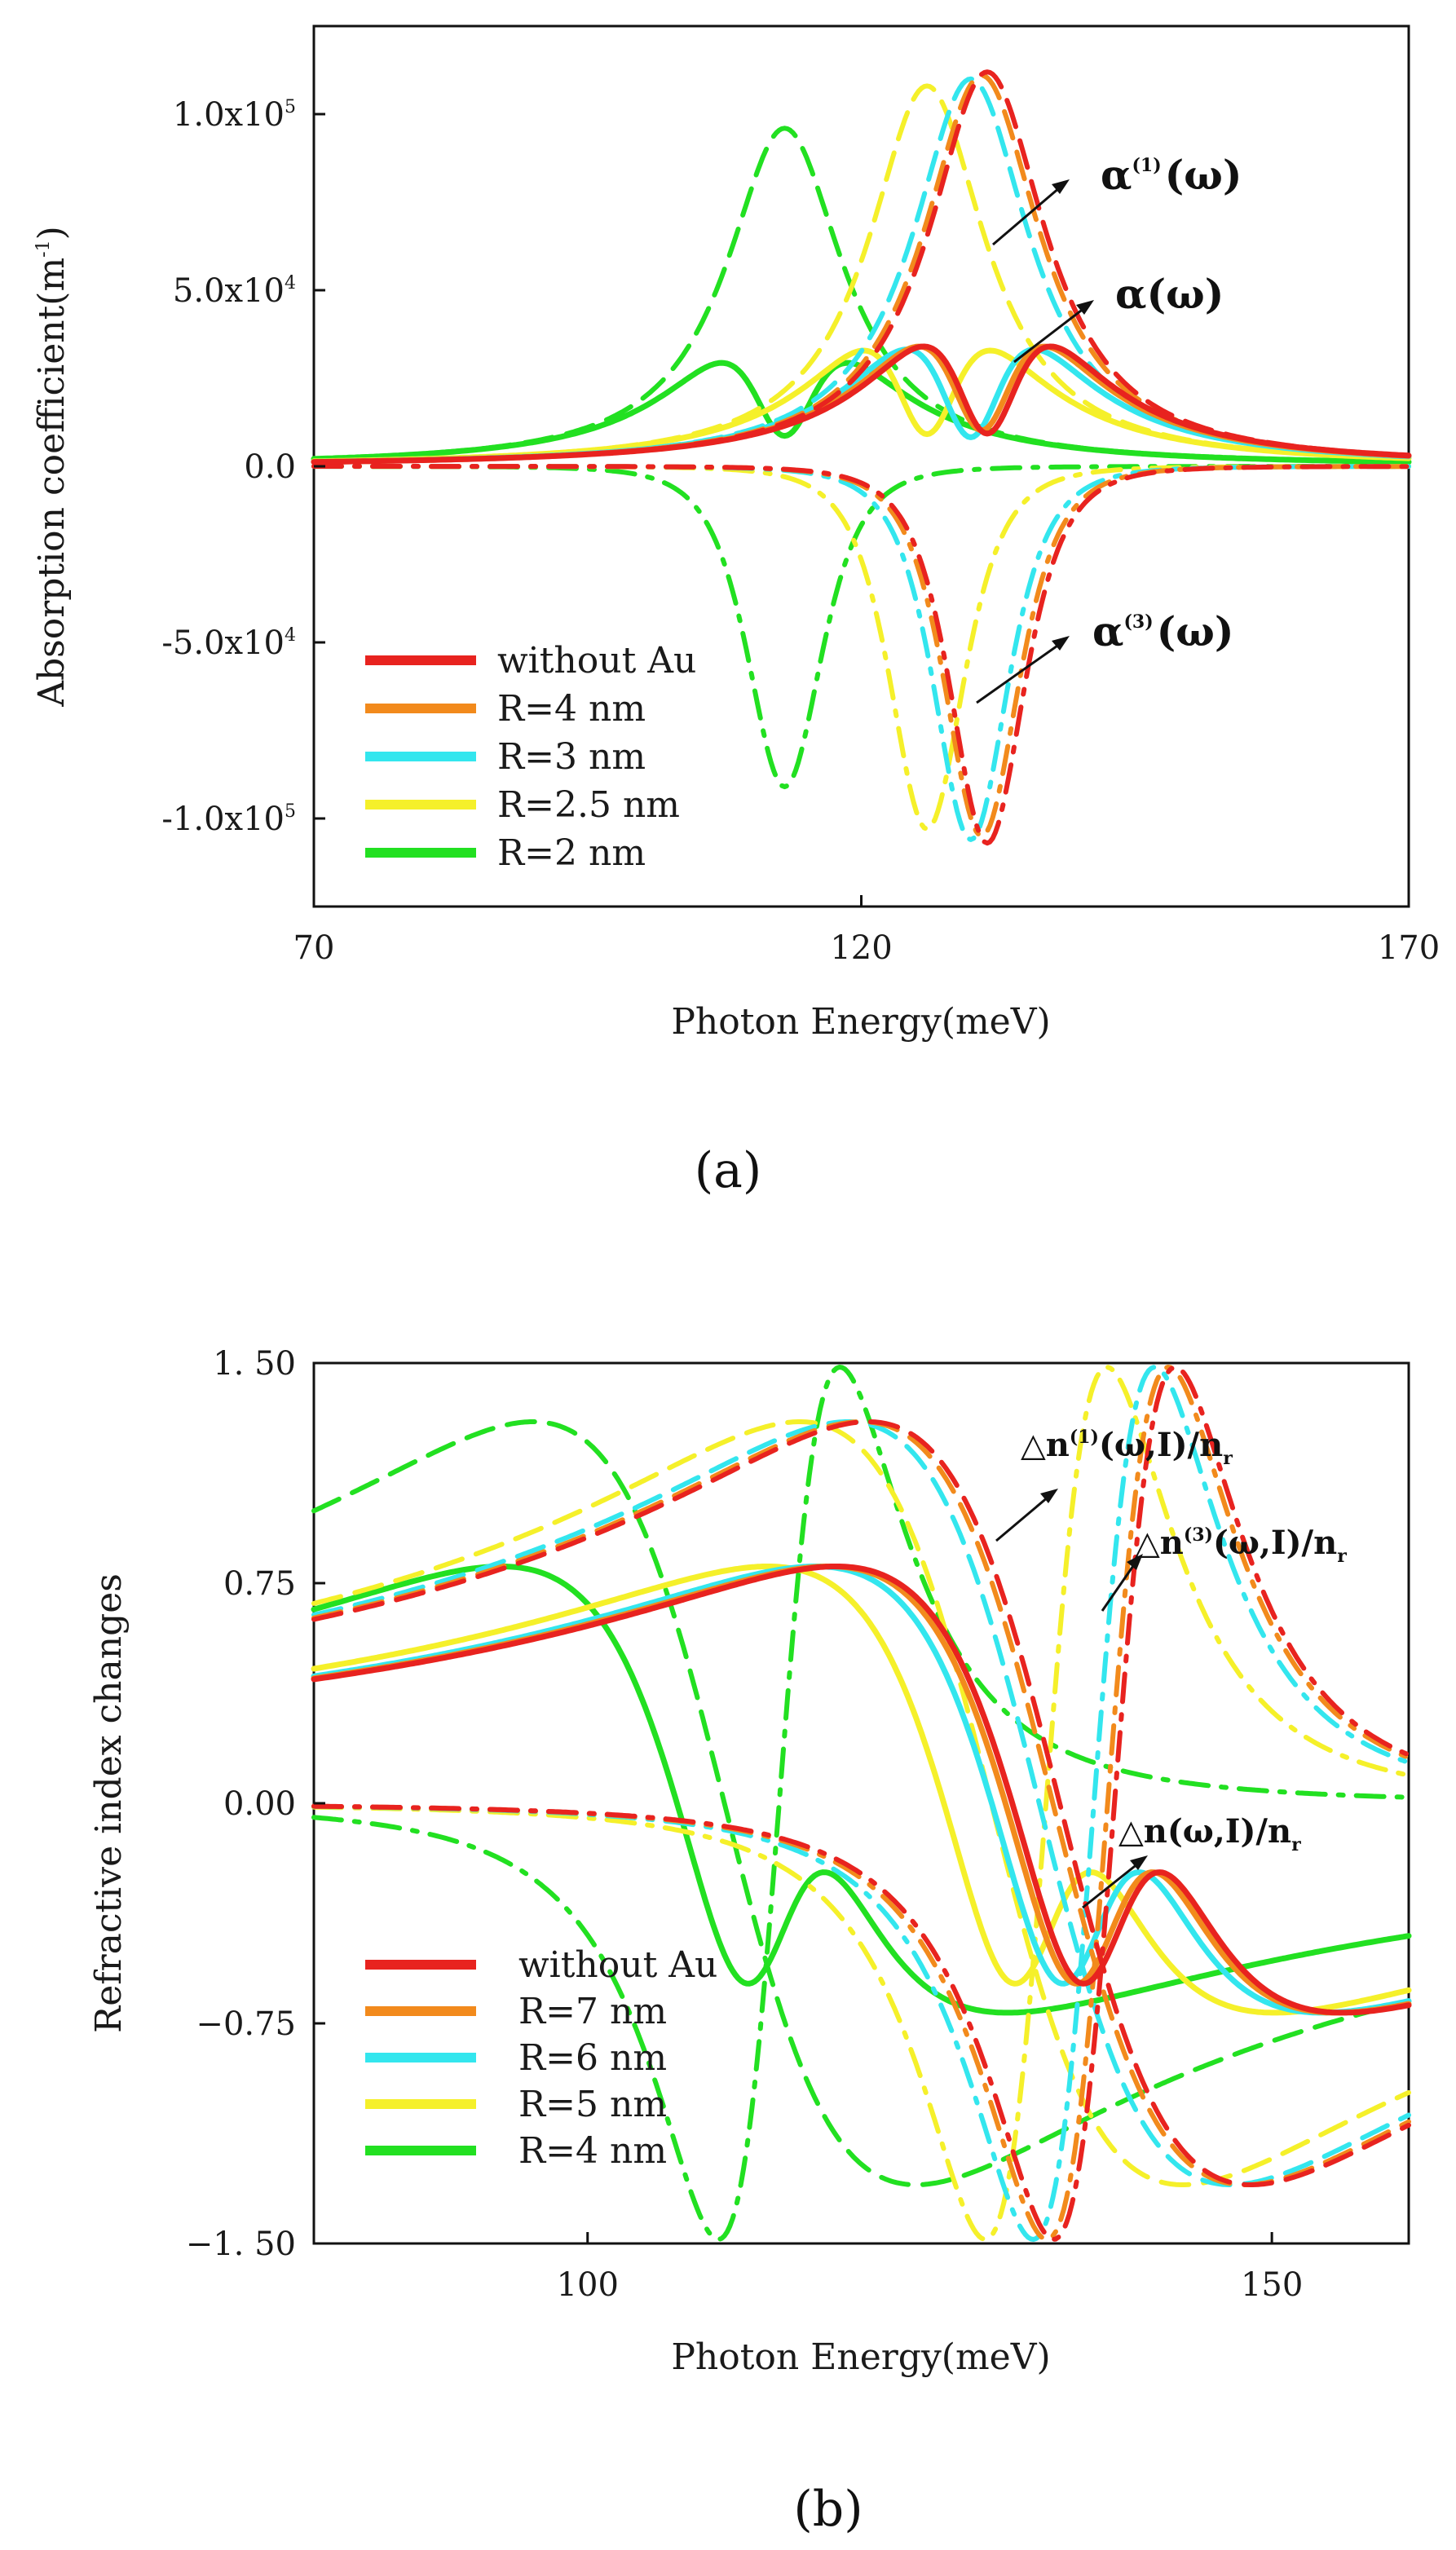  I want to click on annotation-alpha3: α(3)(ω), so click(1163, 631).